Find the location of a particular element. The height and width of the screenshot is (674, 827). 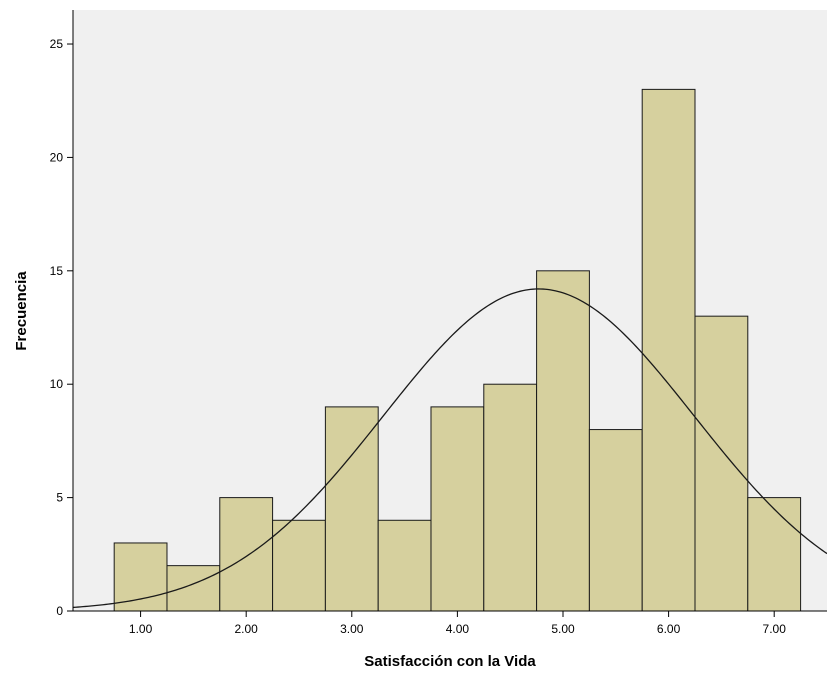

x-tick-label: 2.00 is located at coordinates (247, 629).